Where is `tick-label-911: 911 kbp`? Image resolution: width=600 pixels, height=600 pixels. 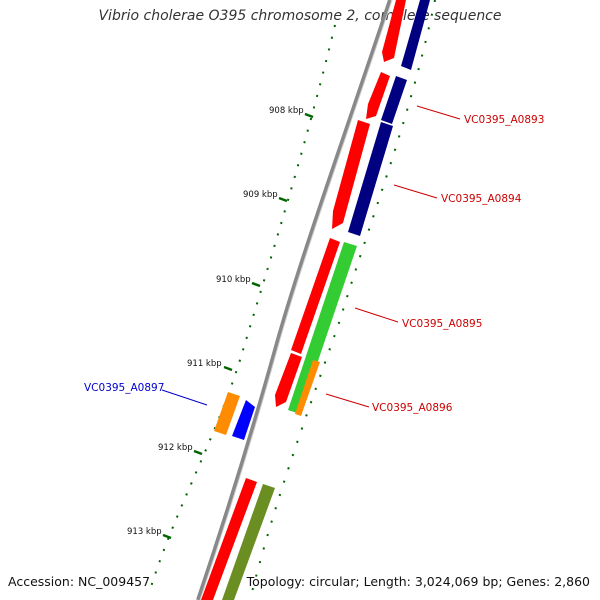 tick-label-911: 911 kbp is located at coordinates (204, 364).